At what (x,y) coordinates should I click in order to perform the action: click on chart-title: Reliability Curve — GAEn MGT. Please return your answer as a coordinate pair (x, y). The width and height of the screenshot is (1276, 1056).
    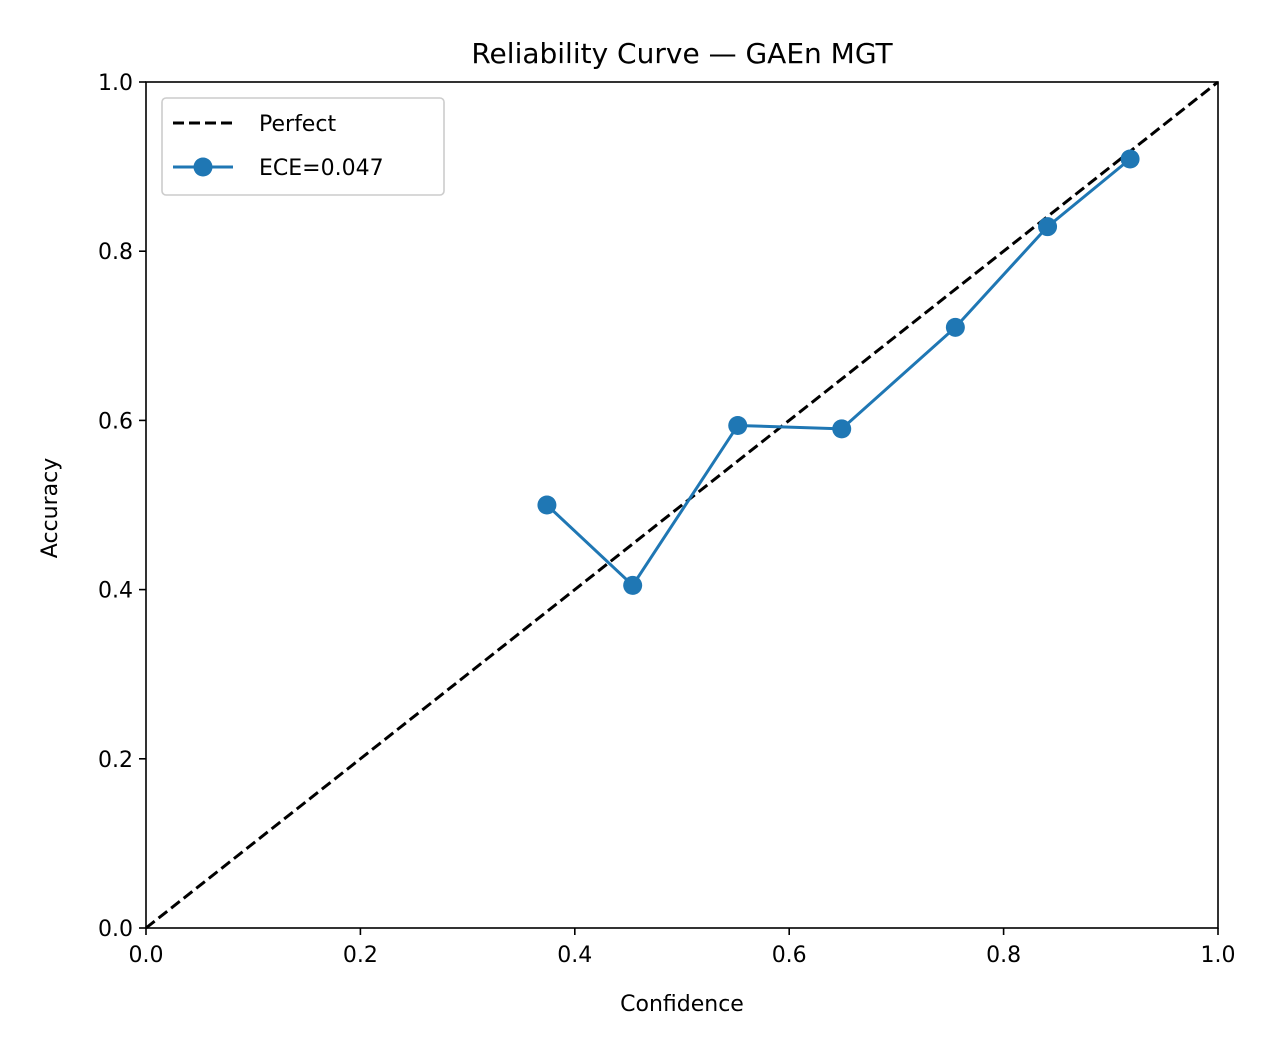
    Looking at the image, I should click on (682, 53).